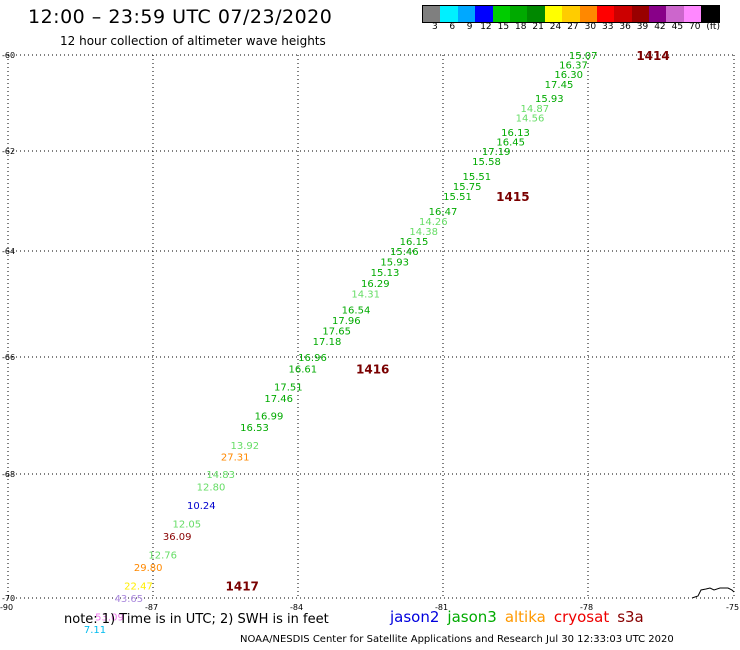 The height and width of the screenshot is (650, 740). I want to click on wave-height-value: 16.13, so click(515, 133).